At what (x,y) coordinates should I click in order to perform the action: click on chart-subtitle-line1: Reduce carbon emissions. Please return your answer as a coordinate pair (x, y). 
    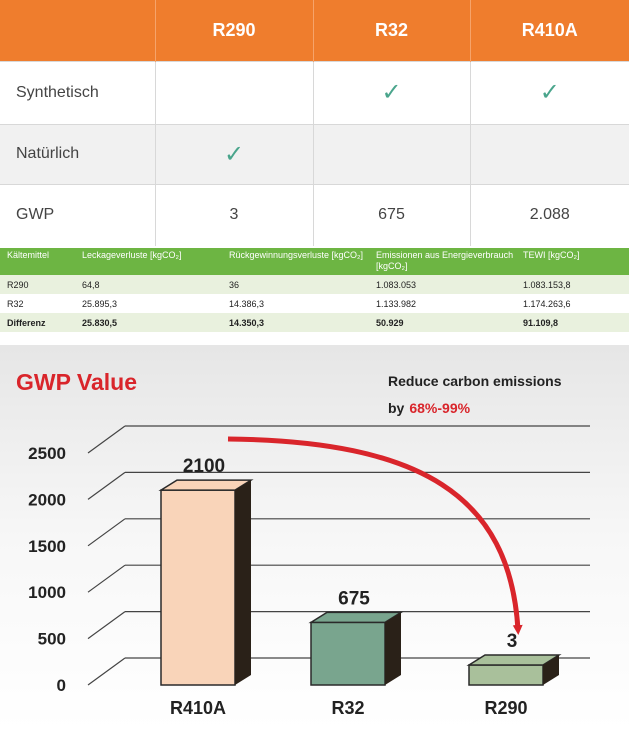
    Looking at the image, I should click on (475, 381).